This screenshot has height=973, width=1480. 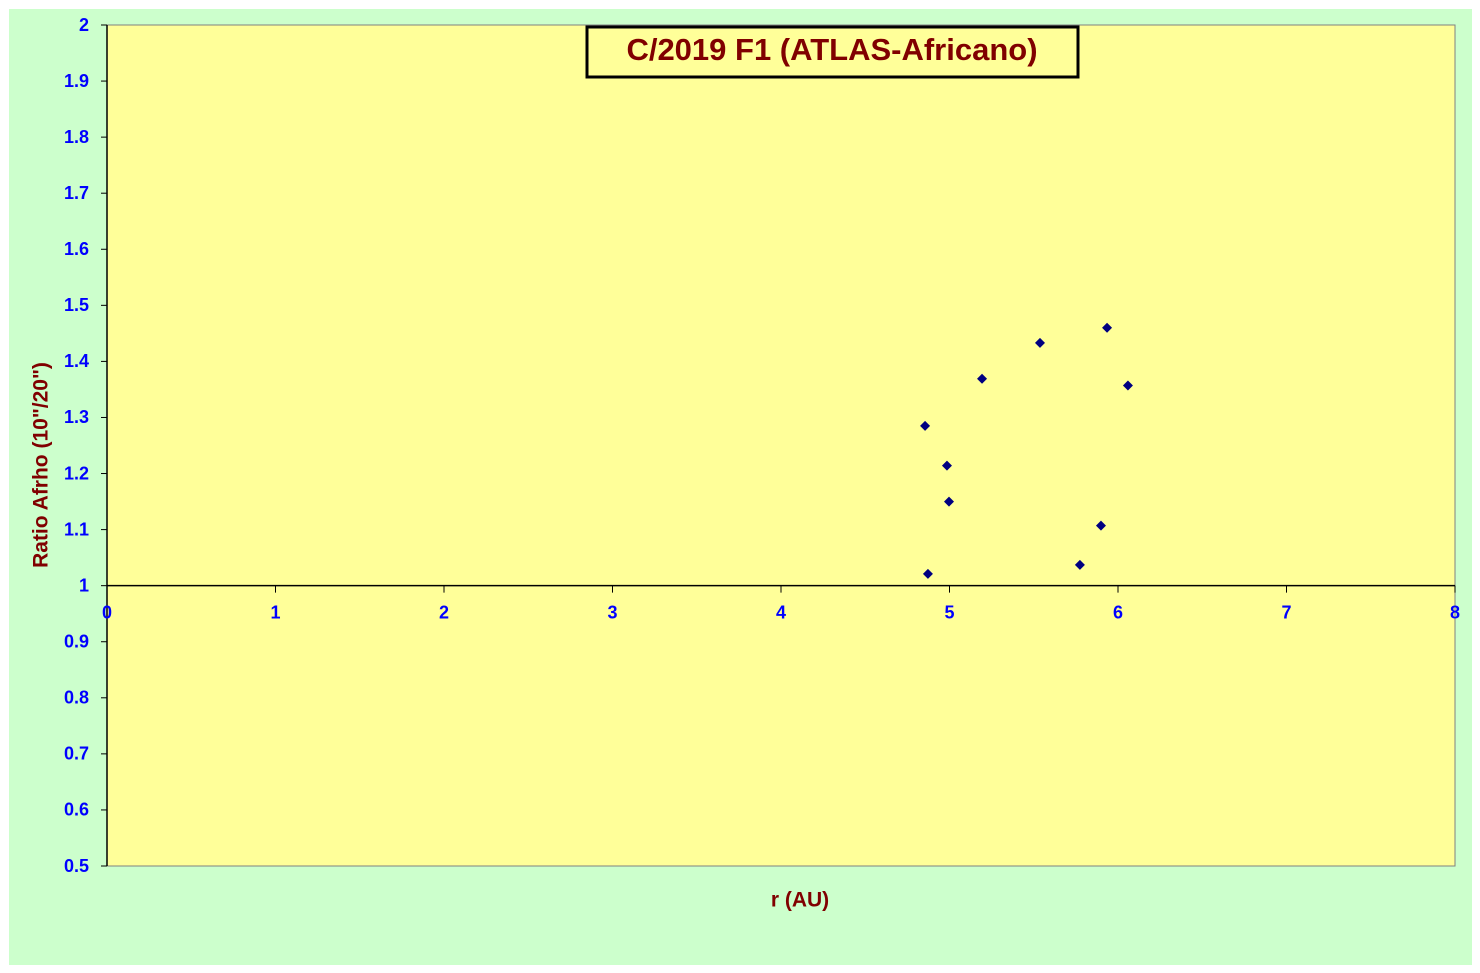 What do you see at coordinates (76, 698) in the screenshot?
I see `y-tick-label: 0.8` at bounding box center [76, 698].